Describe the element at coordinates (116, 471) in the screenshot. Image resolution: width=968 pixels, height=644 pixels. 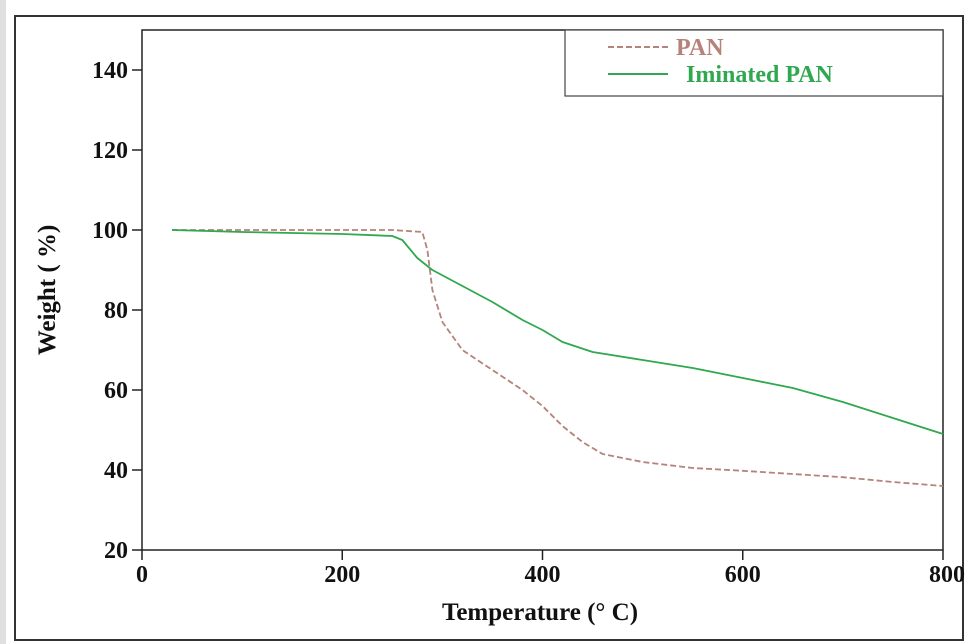
I see `y-tick-label: 40` at that location.